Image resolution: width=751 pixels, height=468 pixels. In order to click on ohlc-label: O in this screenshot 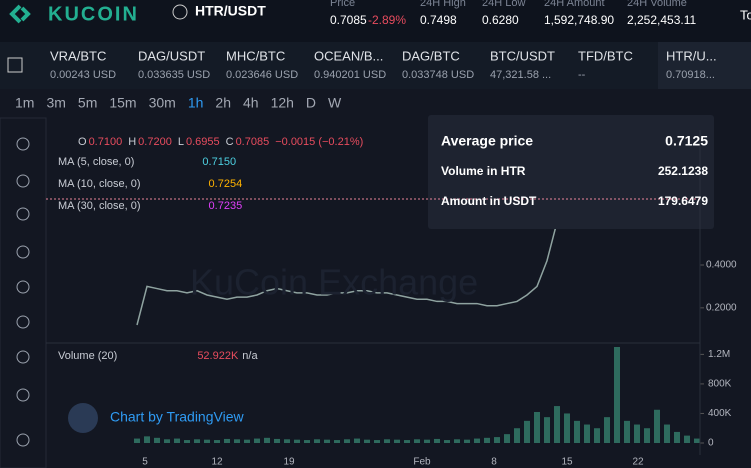, I will do `click(82, 142)`.